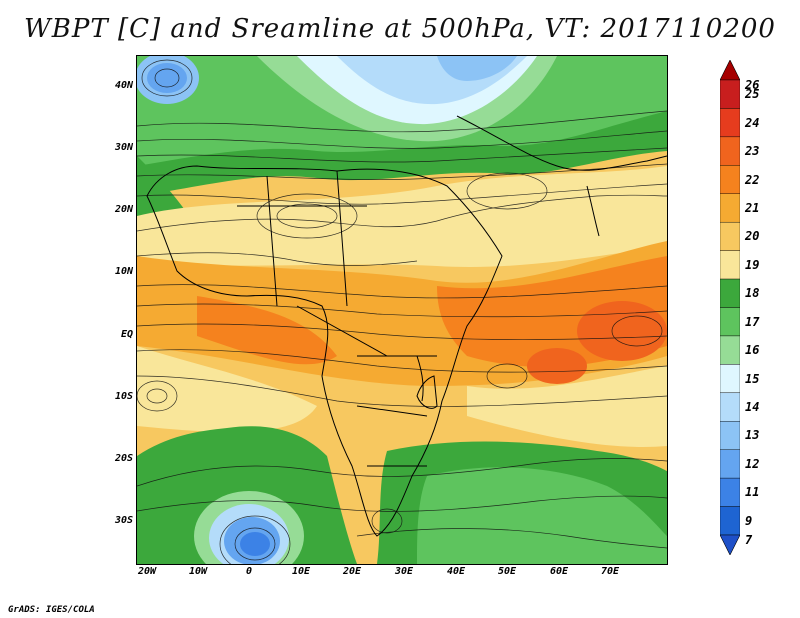 The image size is (800, 618). Describe the element at coordinates (123, 147) in the screenshot. I see `lat-label-30N: 30N` at that location.